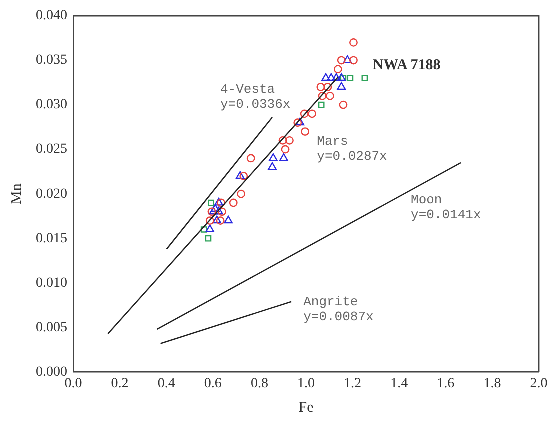 Image resolution: width=557 pixels, height=425 pixels. I want to click on x-tick-label: 1.8, so click(493, 384).